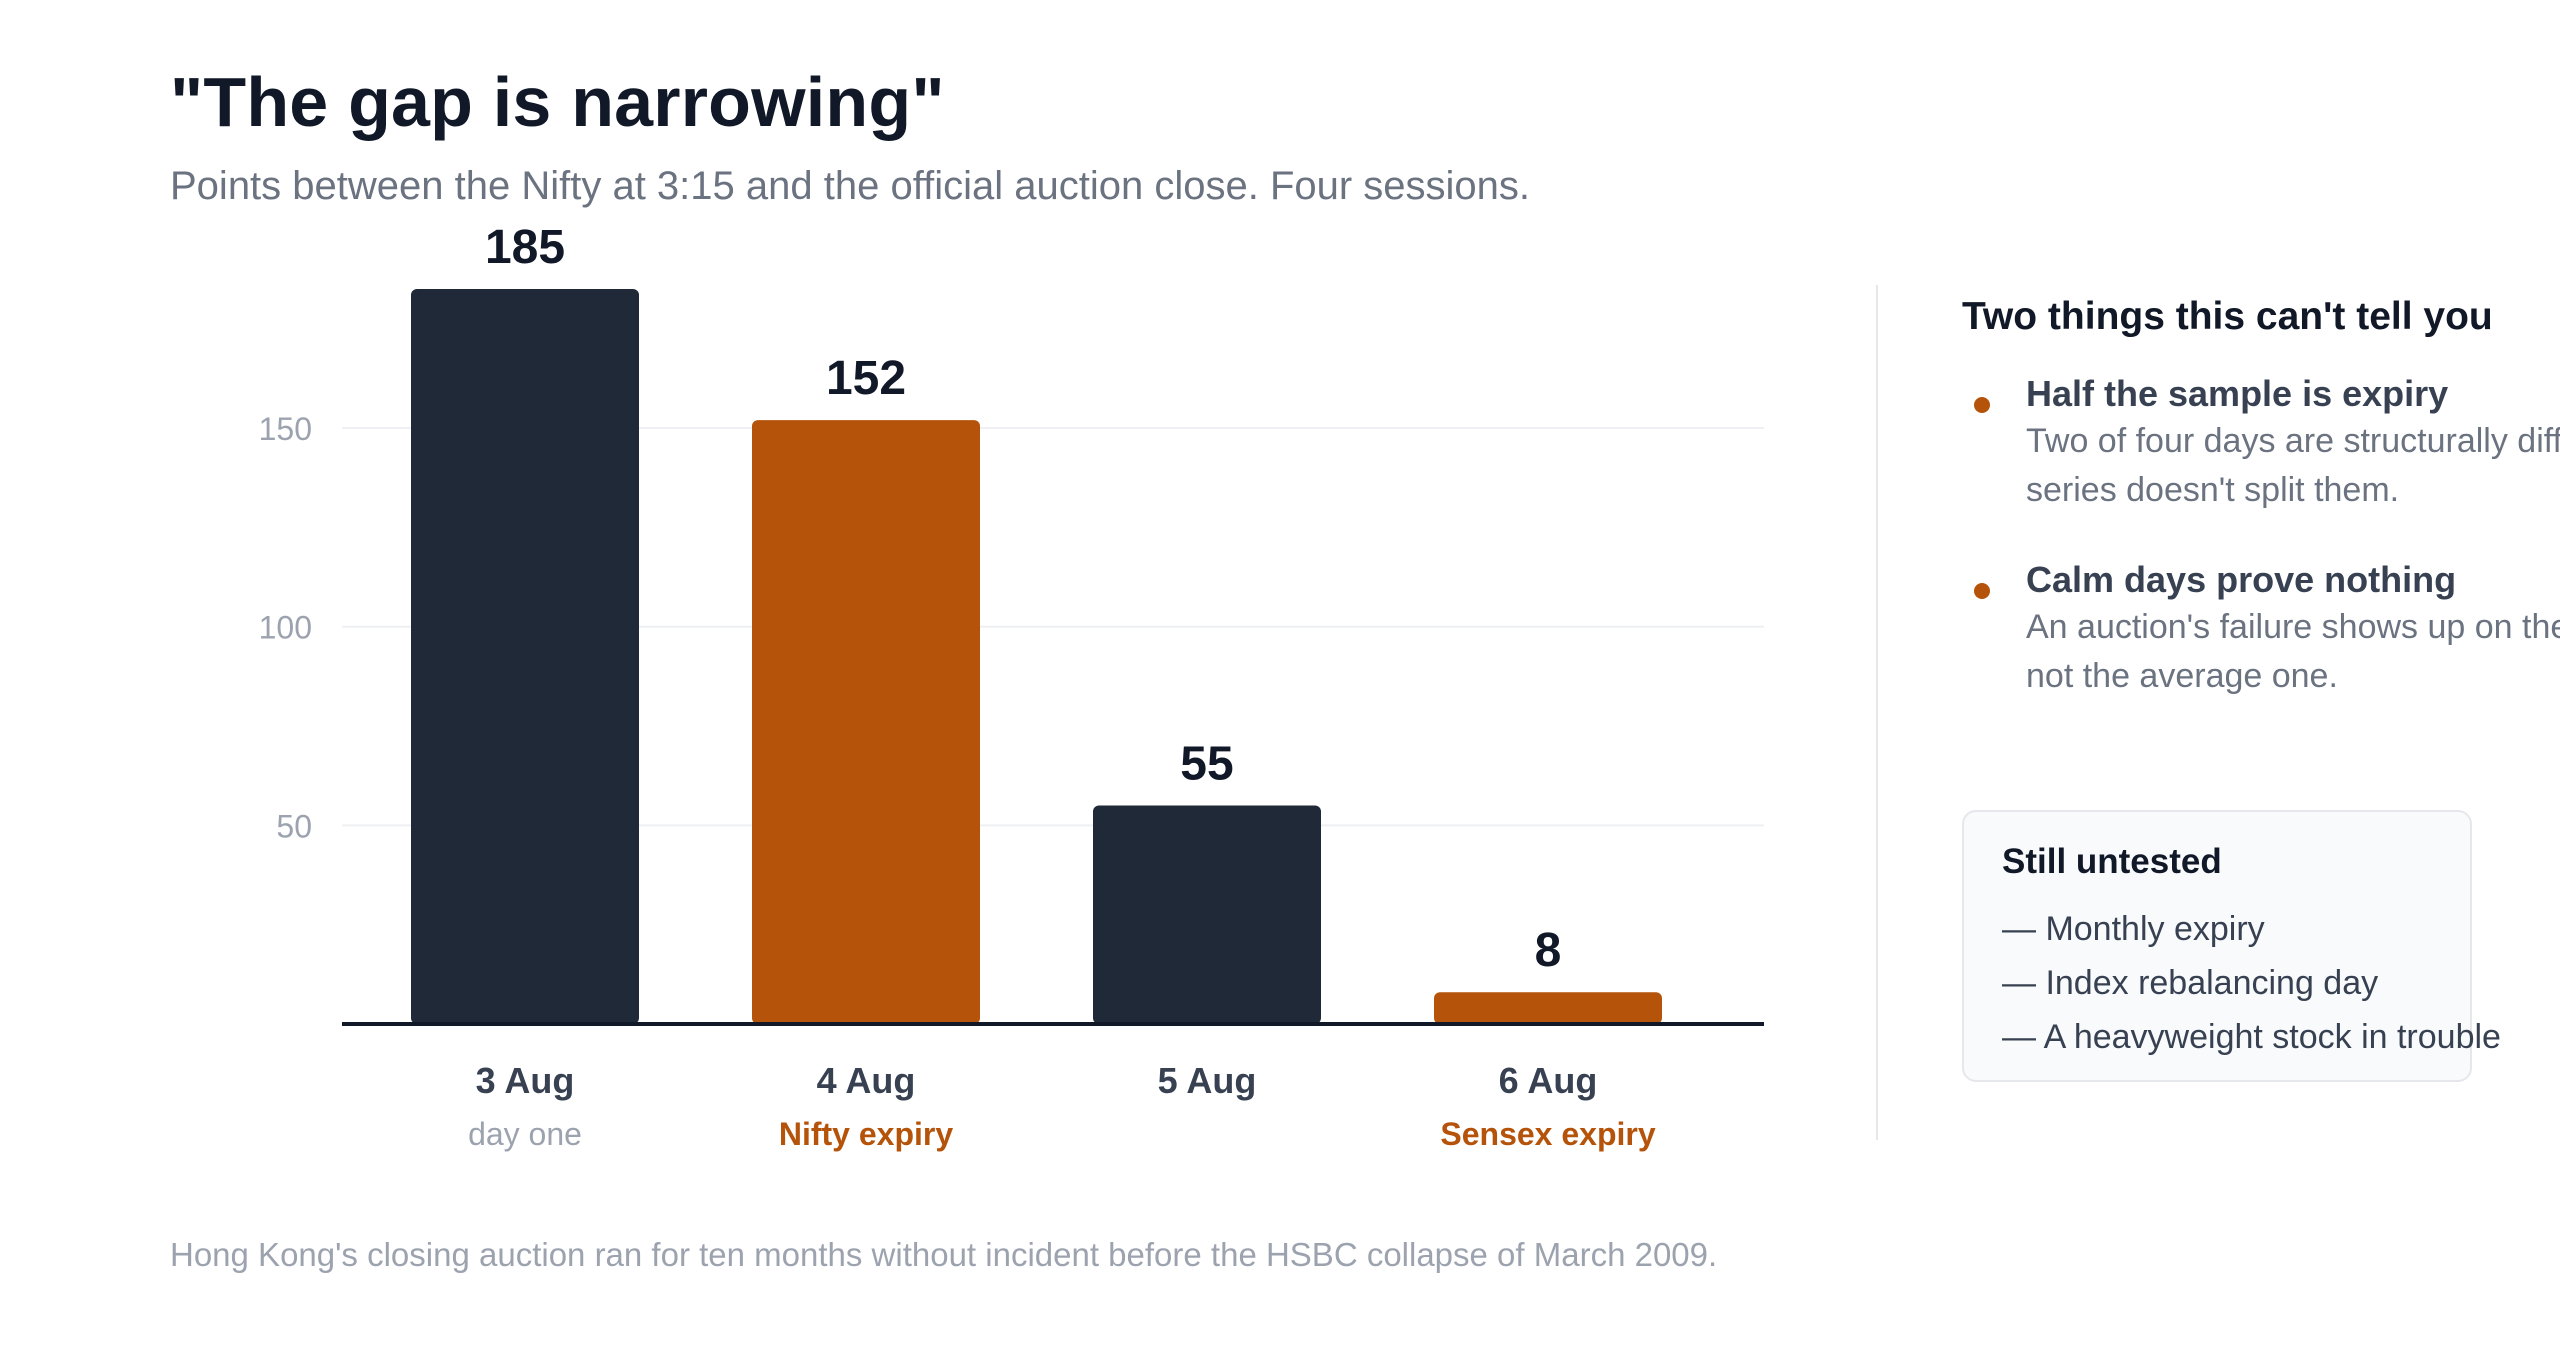  I want to click on data-label: 55, so click(1206, 763).